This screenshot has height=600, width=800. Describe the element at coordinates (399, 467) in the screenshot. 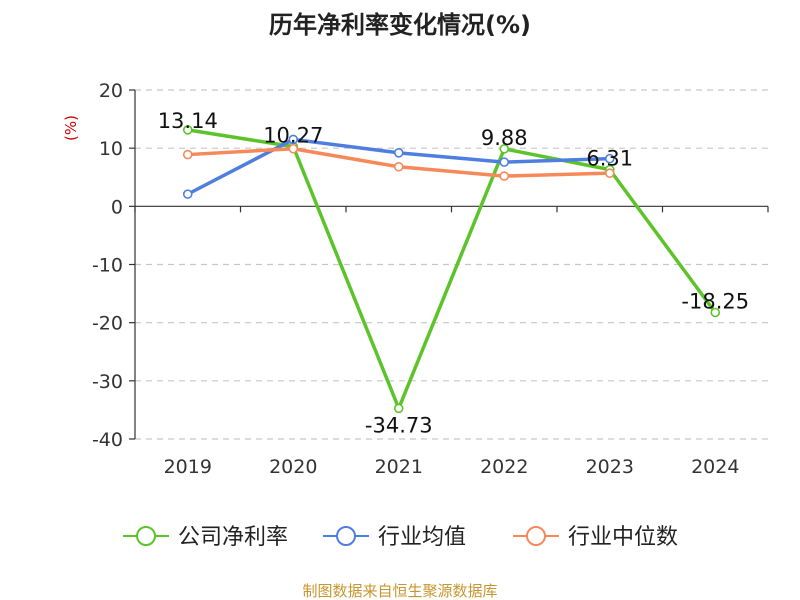

I see `x-tick-label: 2021` at that location.